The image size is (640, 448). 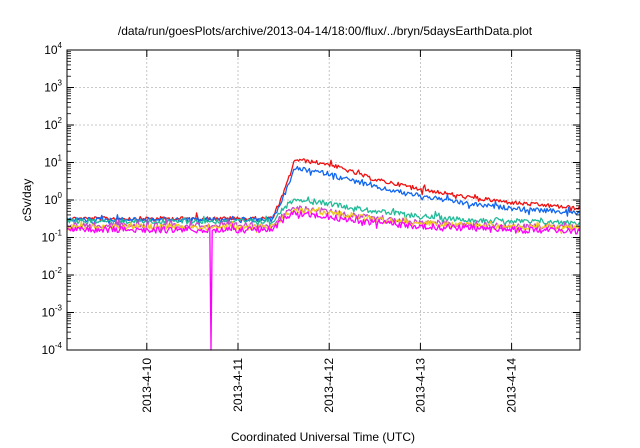 What do you see at coordinates (323, 437) in the screenshot?
I see `x-axis-label: Coordinated Universal Time (UTC)` at bounding box center [323, 437].